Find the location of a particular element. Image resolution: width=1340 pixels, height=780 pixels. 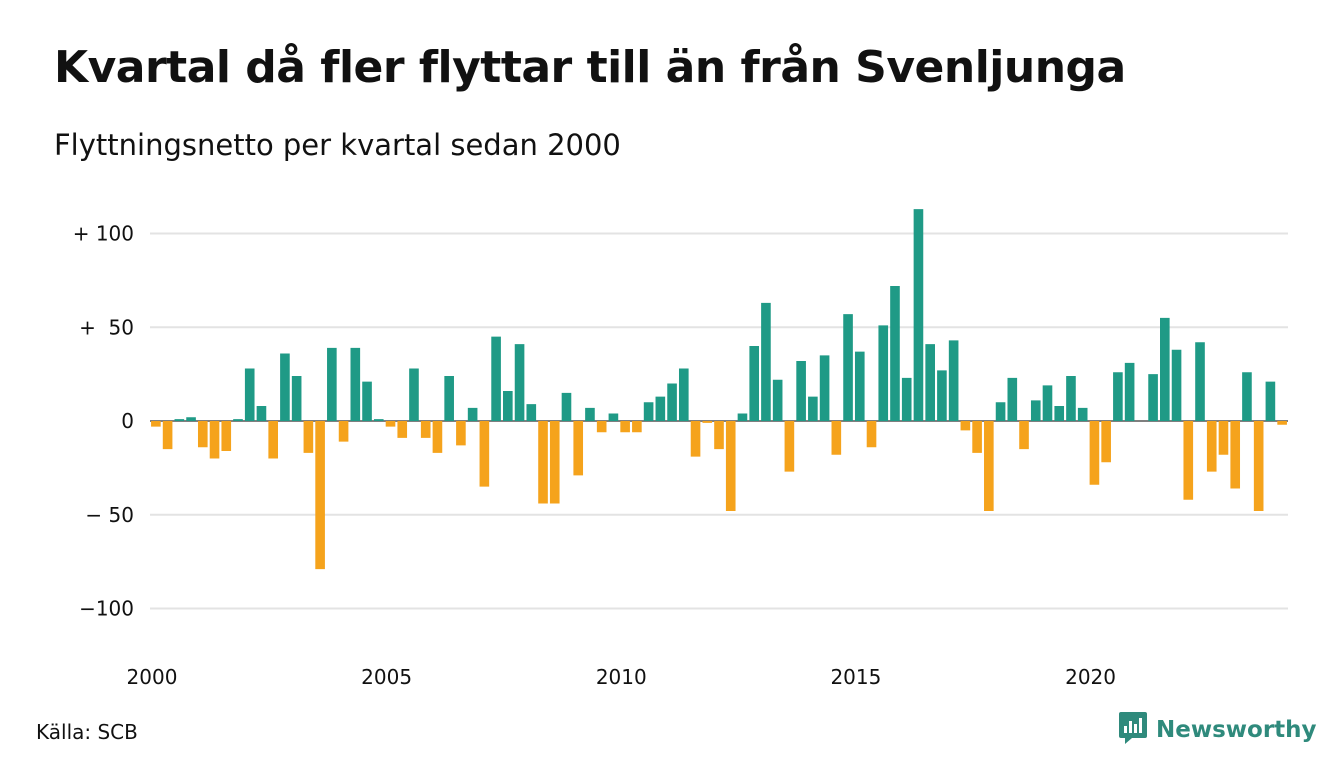

bar-2020-k4 is located at coordinates (1129, 392).